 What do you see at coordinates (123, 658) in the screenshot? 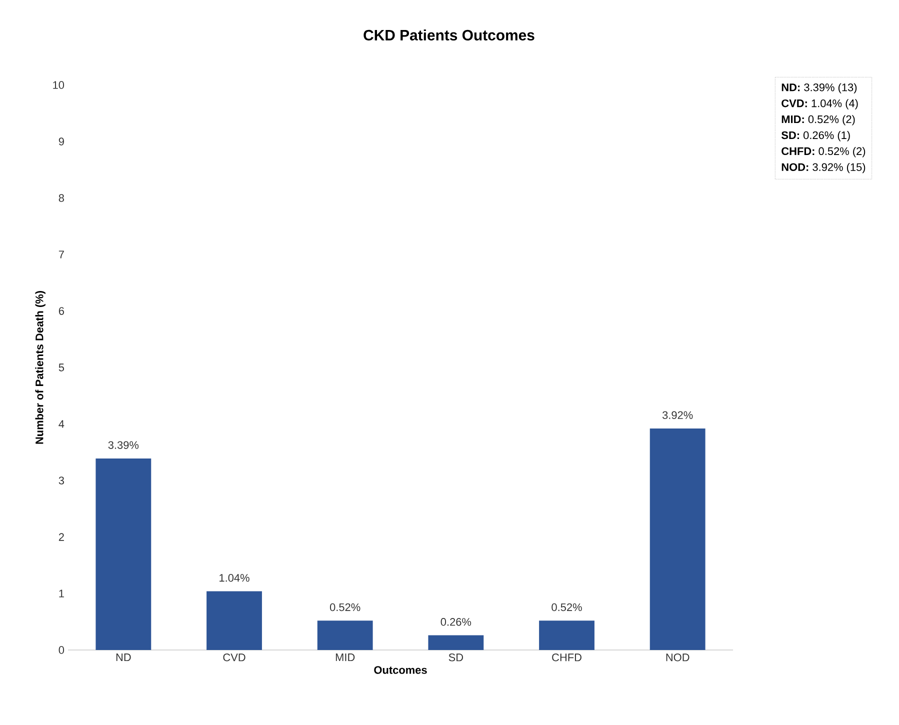
I see `x-tick-label: ND` at bounding box center [123, 658].